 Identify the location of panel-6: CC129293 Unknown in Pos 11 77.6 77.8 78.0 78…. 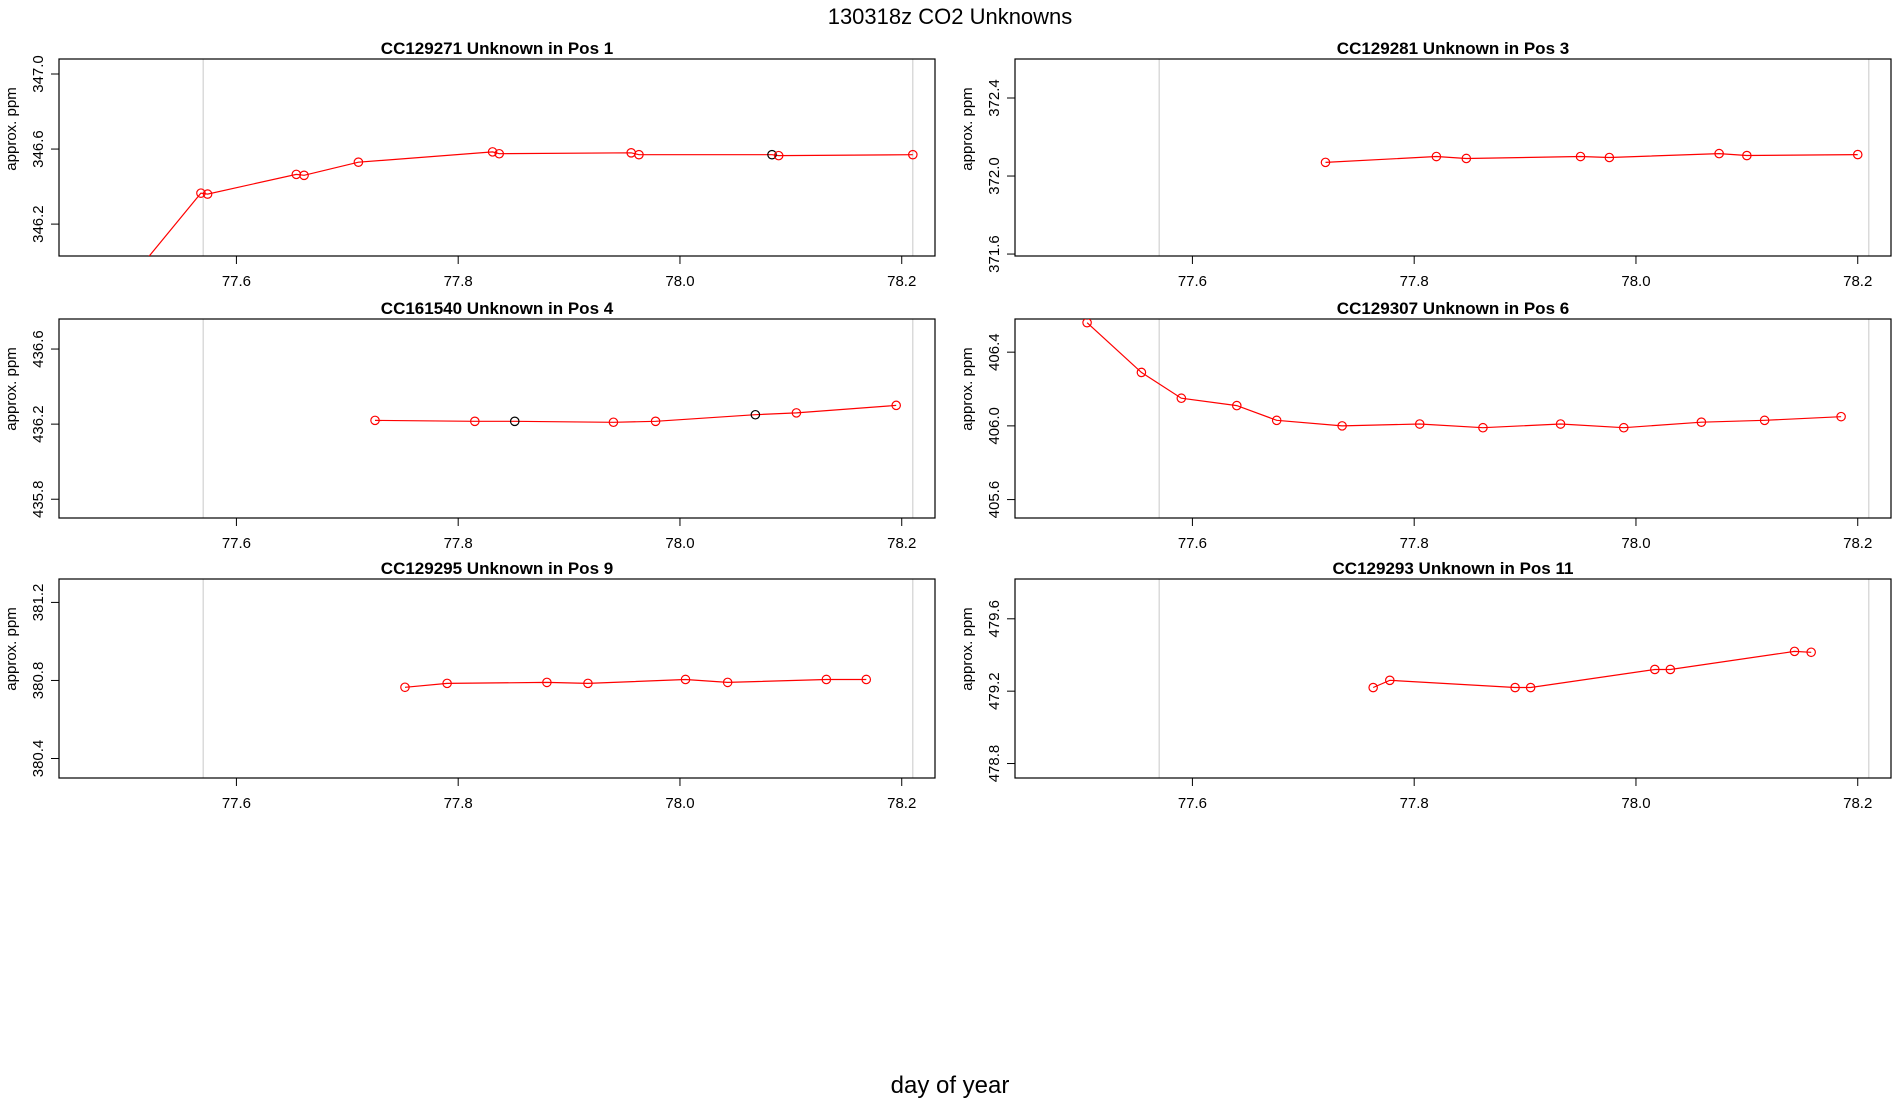
(1425, 685).